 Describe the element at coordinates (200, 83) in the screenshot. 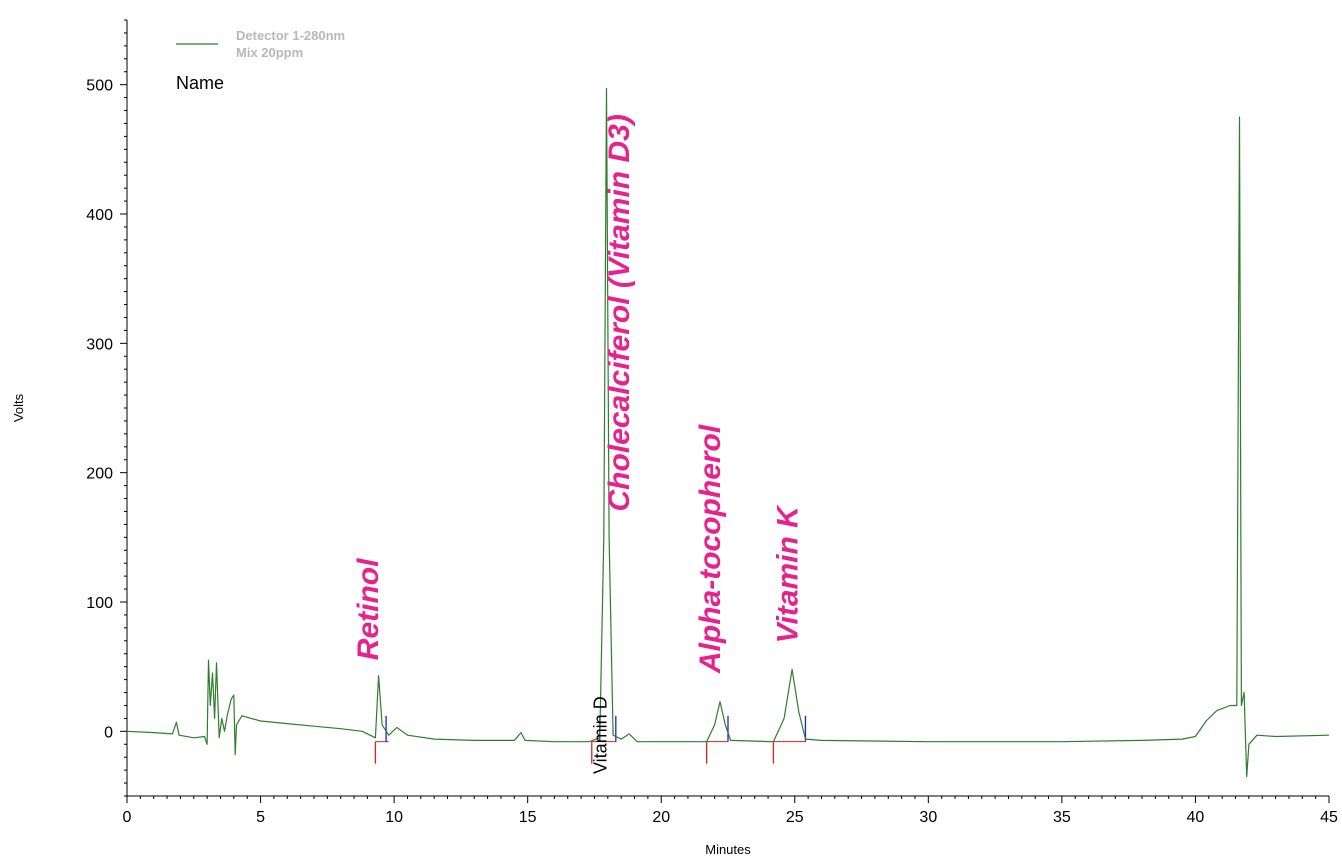

I see `legend-header: Name` at that location.